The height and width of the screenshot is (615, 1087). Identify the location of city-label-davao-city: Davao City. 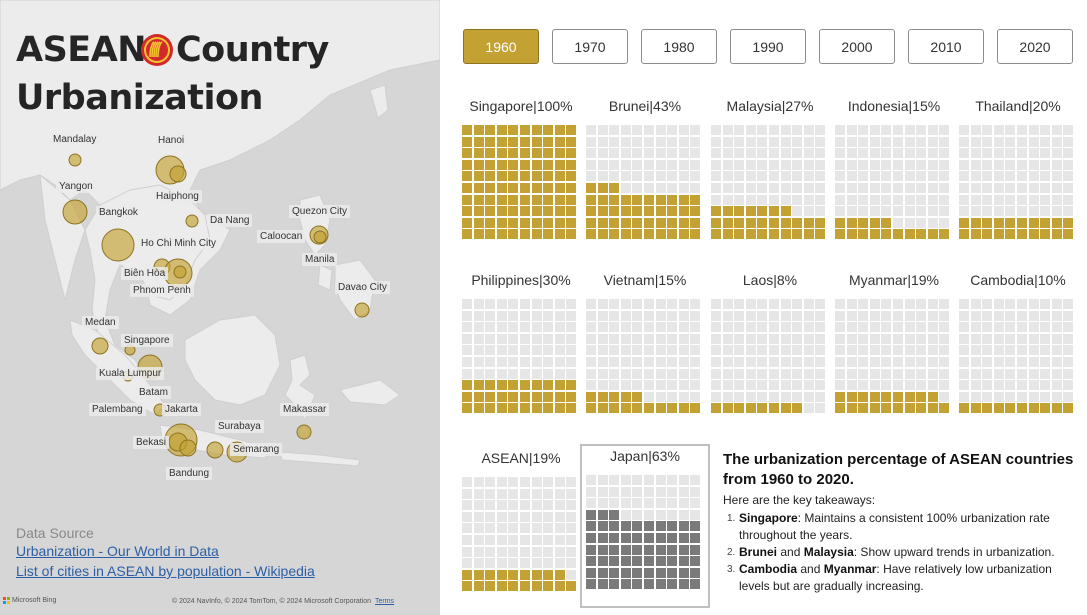
(362, 287).